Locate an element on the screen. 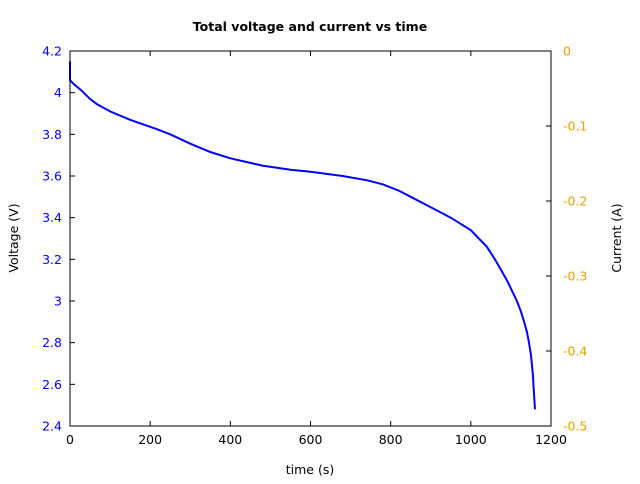 This screenshot has height=484, width=640. x-axis-label: time (s) is located at coordinates (310, 469).